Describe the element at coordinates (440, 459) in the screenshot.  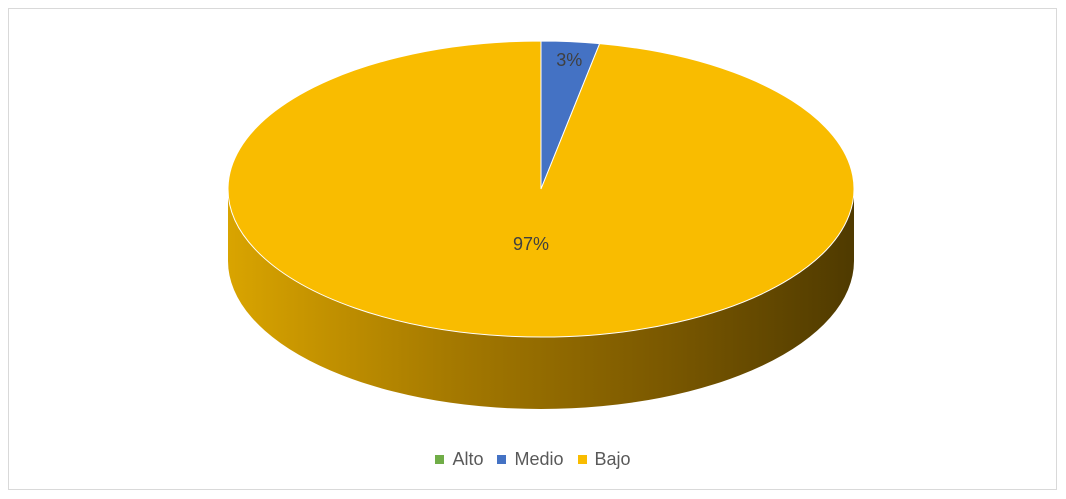
I see `legend-swatch-alto` at that location.